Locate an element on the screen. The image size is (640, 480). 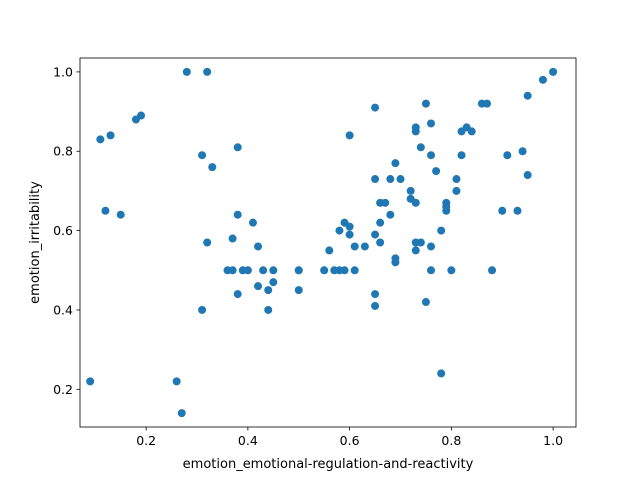
x-tick-label: 0.4 is located at coordinates (248, 440).